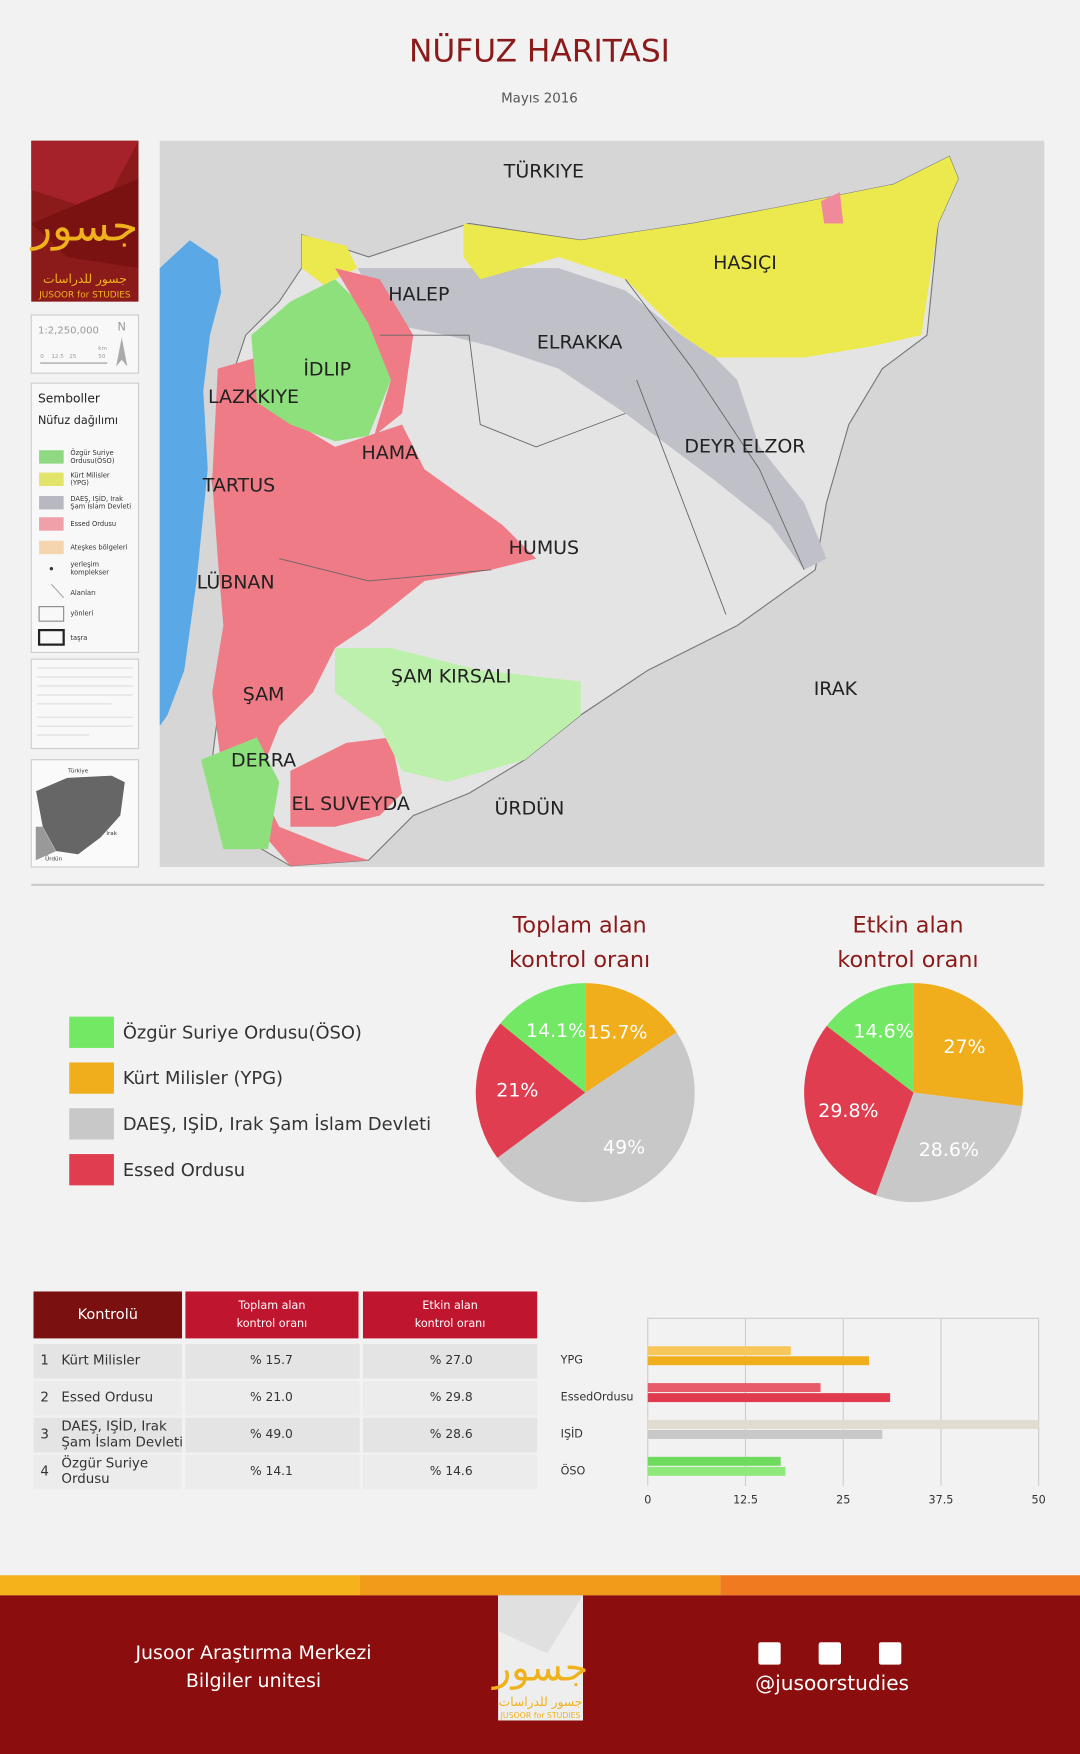 The image size is (1080, 1754). I want to click on inset-label: Türkiye, so click(78, 771).